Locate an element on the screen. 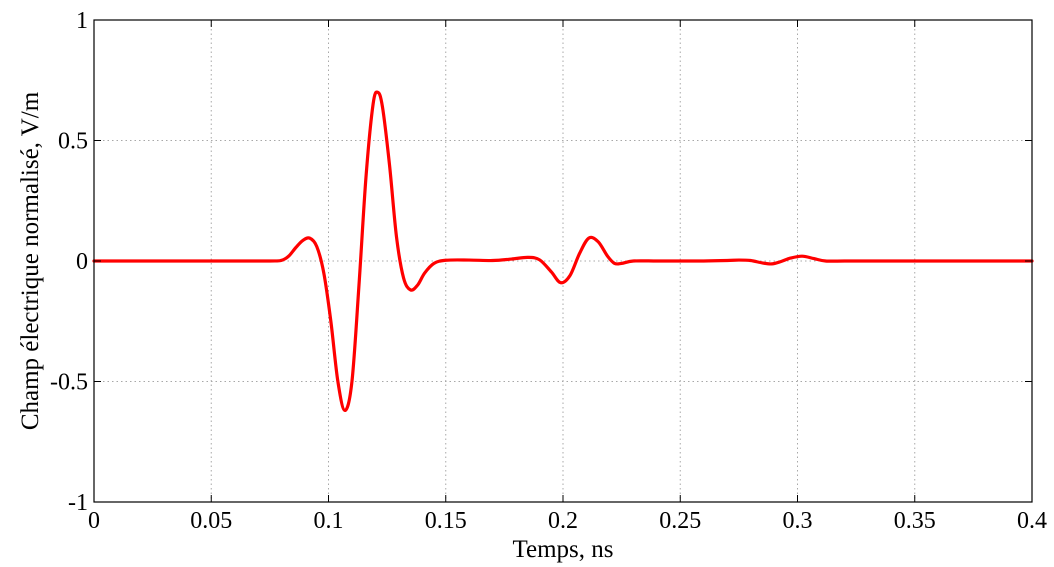 This screenshot has height=567, width=1054. x-tick-label: 0.15 is located at coordinates (446, 521).